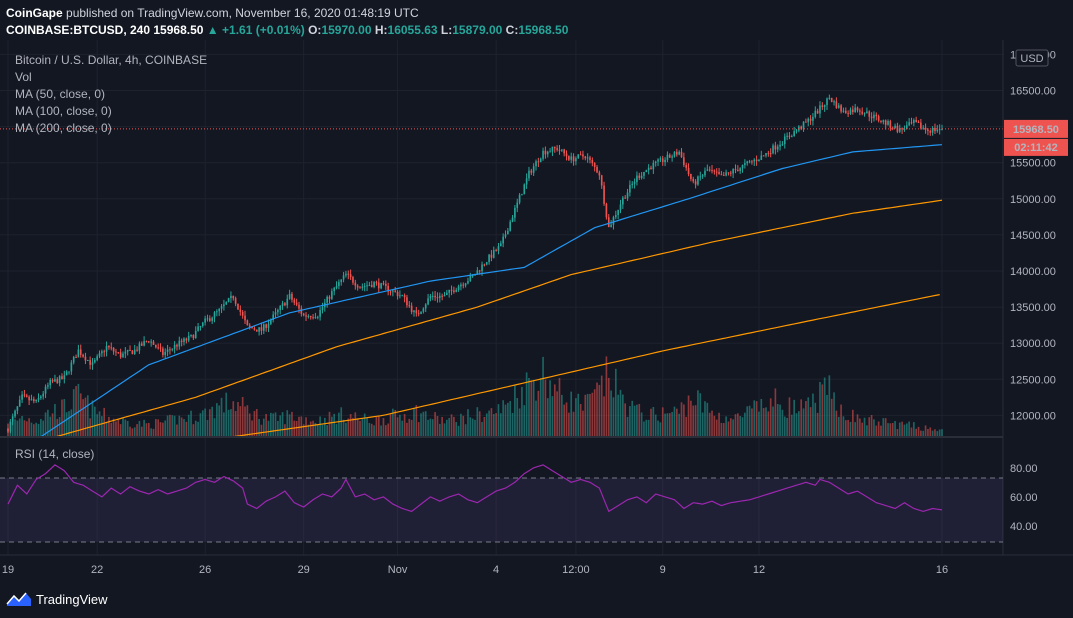 This screenshot has width=1073, height=618. I want to click on currency-badge, so click(1032, 58).